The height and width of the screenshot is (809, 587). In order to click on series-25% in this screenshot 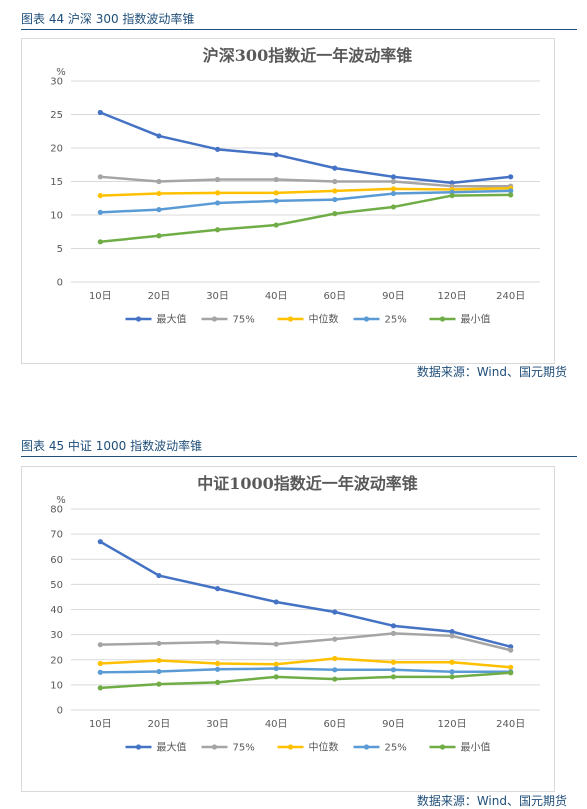, I will do `click(305, 201)`.